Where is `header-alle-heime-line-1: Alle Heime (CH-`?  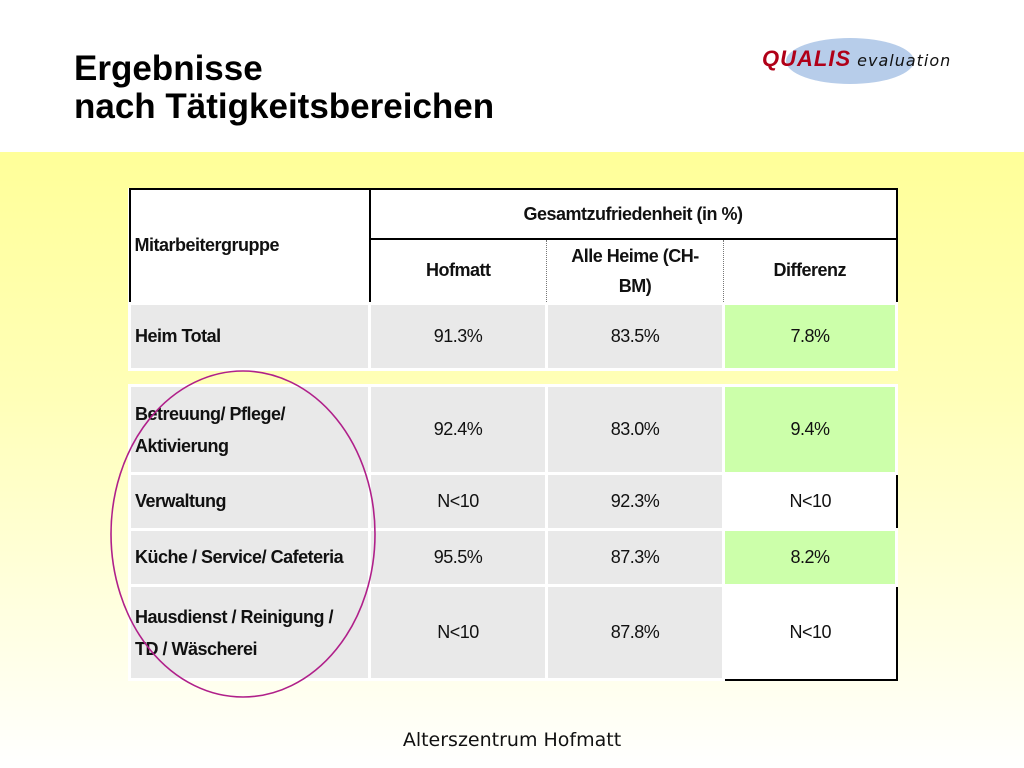
header-alle-heime-line-1: Alle Heime (CH- is located at coordinates (635, 255).